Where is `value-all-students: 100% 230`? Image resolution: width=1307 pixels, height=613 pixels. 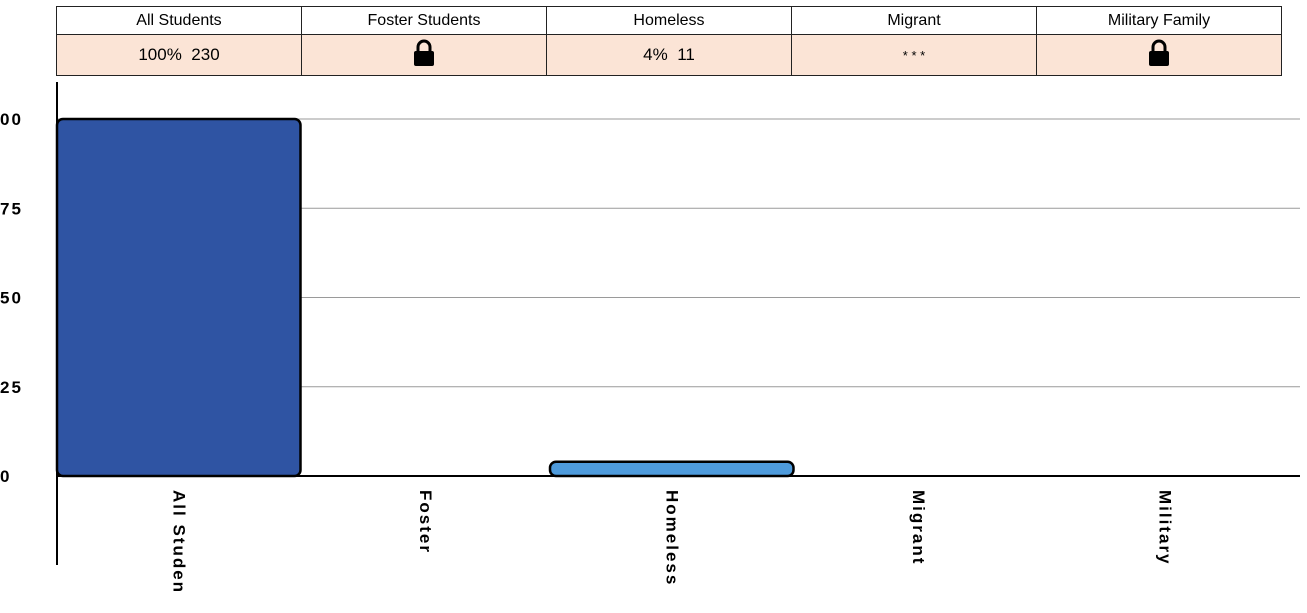 value-all-students: 100% 230 is located at coordinates (179, 55).